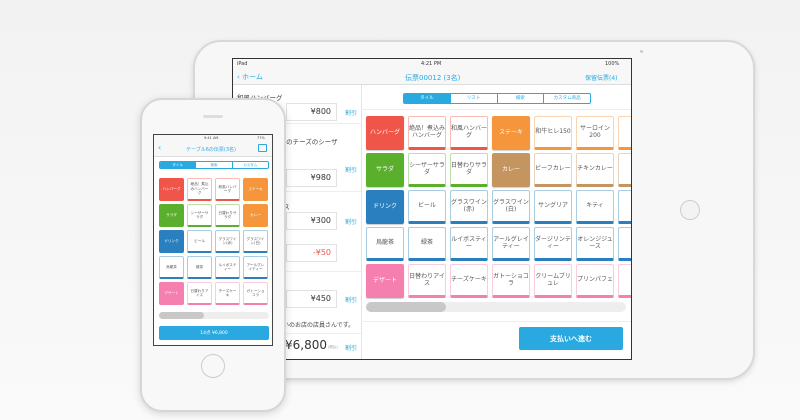 The image size is (800, 420). I want to click on chevron-left-icon: ‹, so click(238, 77).